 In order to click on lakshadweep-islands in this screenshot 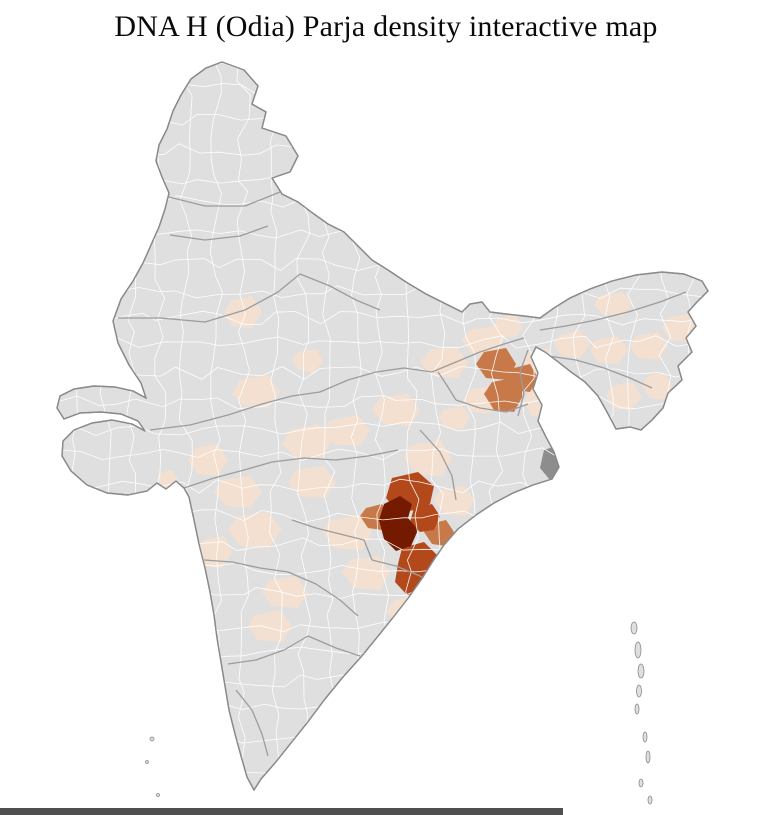, I will do `click(152, 766)`.